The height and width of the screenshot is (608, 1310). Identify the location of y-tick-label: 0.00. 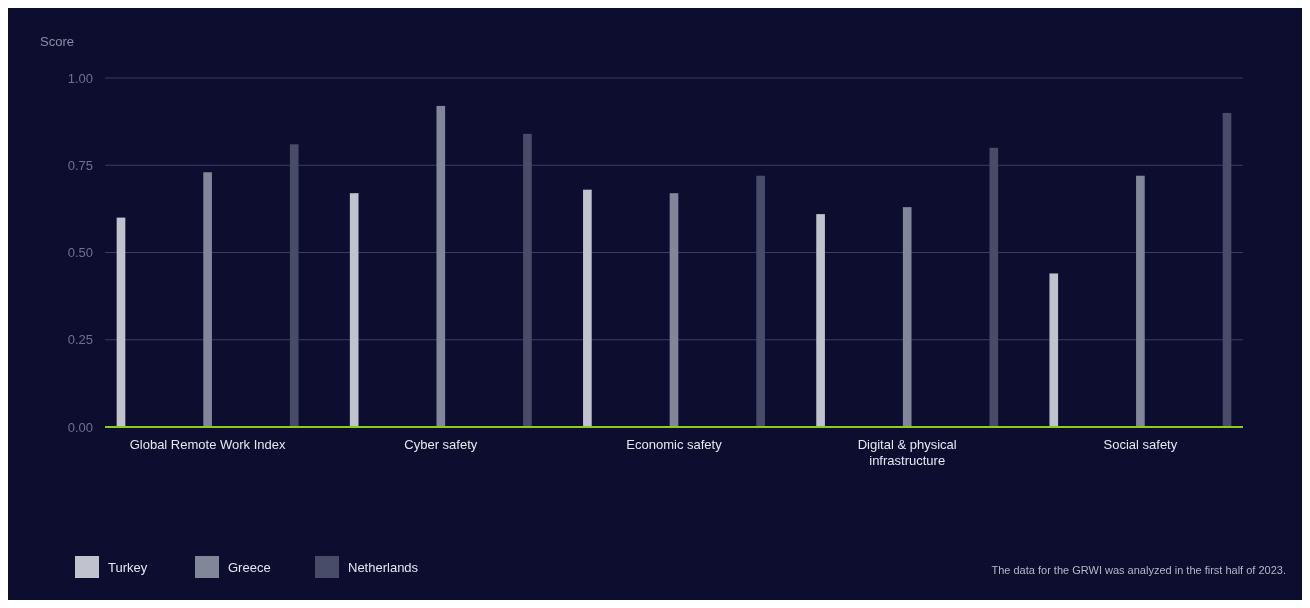
(80, 427).